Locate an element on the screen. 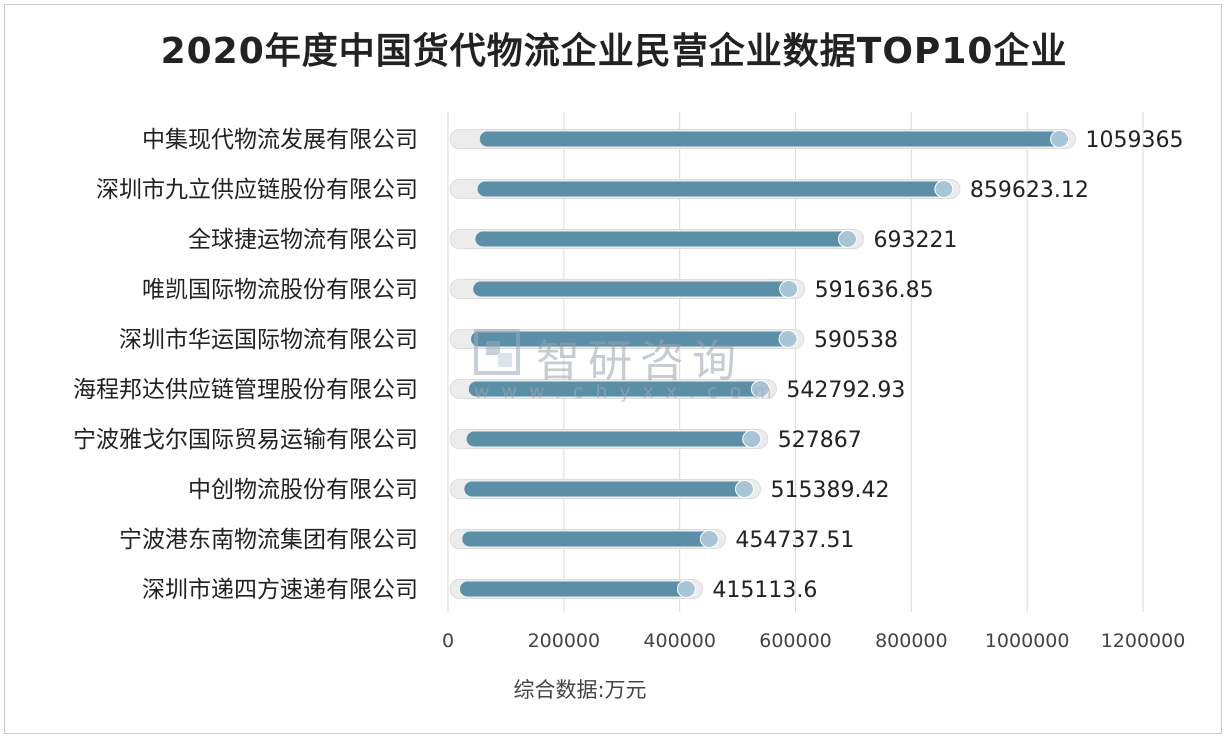 The width and height of the screenshot is (1228, 740). x-tick-label-0: 0 is located at coordinates (448, 641).